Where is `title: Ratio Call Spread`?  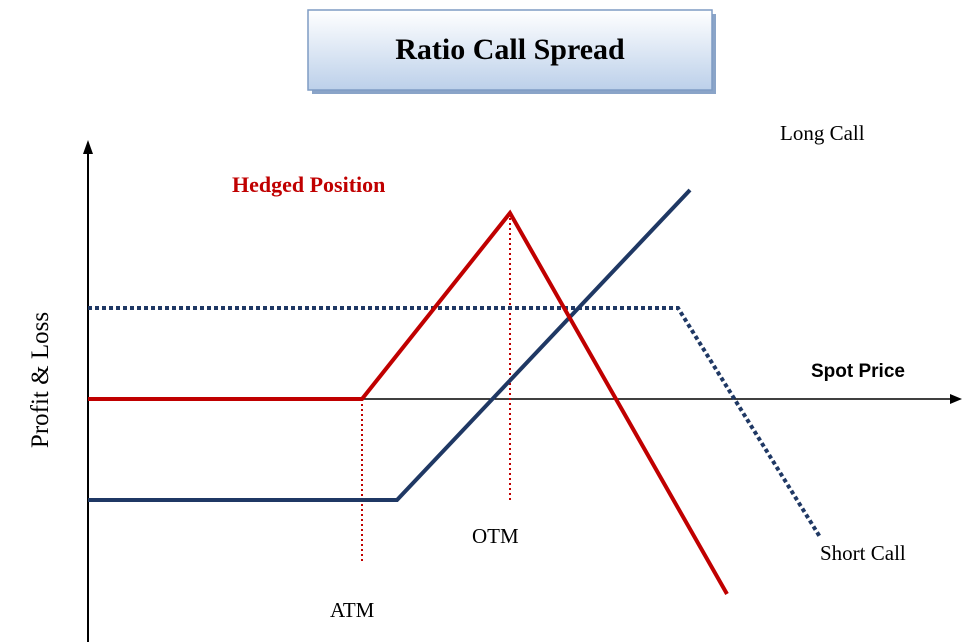
title: Ratio Call Spread is located at coordinates (510, 49).